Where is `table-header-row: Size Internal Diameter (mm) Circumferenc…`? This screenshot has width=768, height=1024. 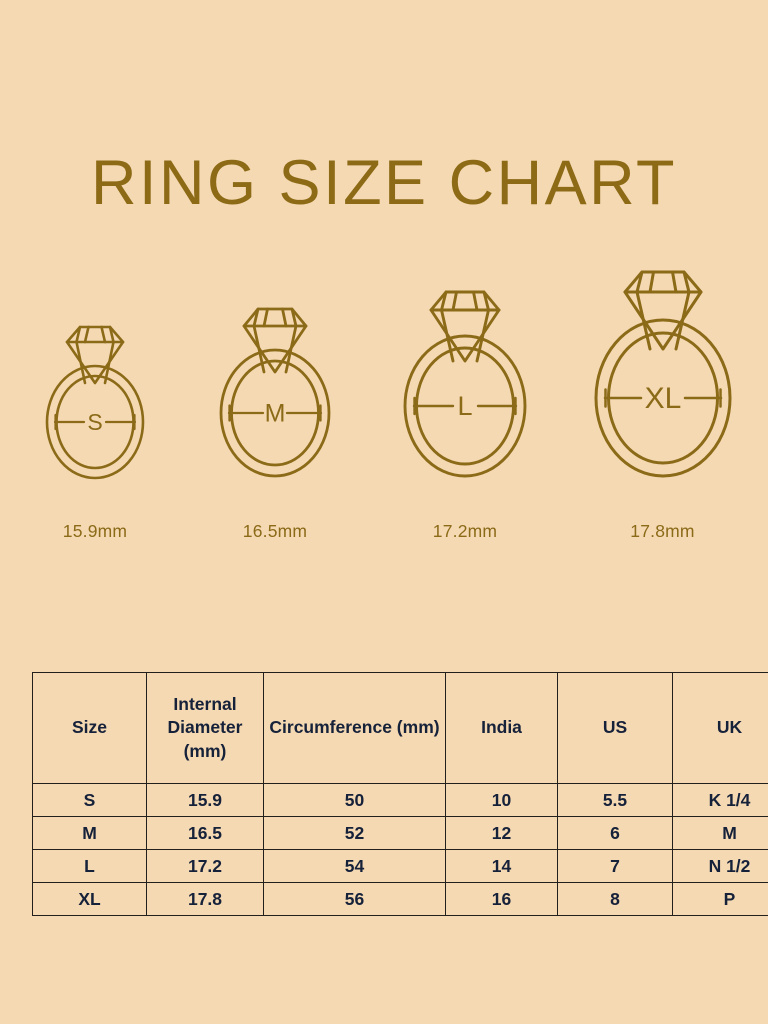 table-header-row: Size Internal Diameter (mm) Circumferenc… is located at coordinates (400, 728).